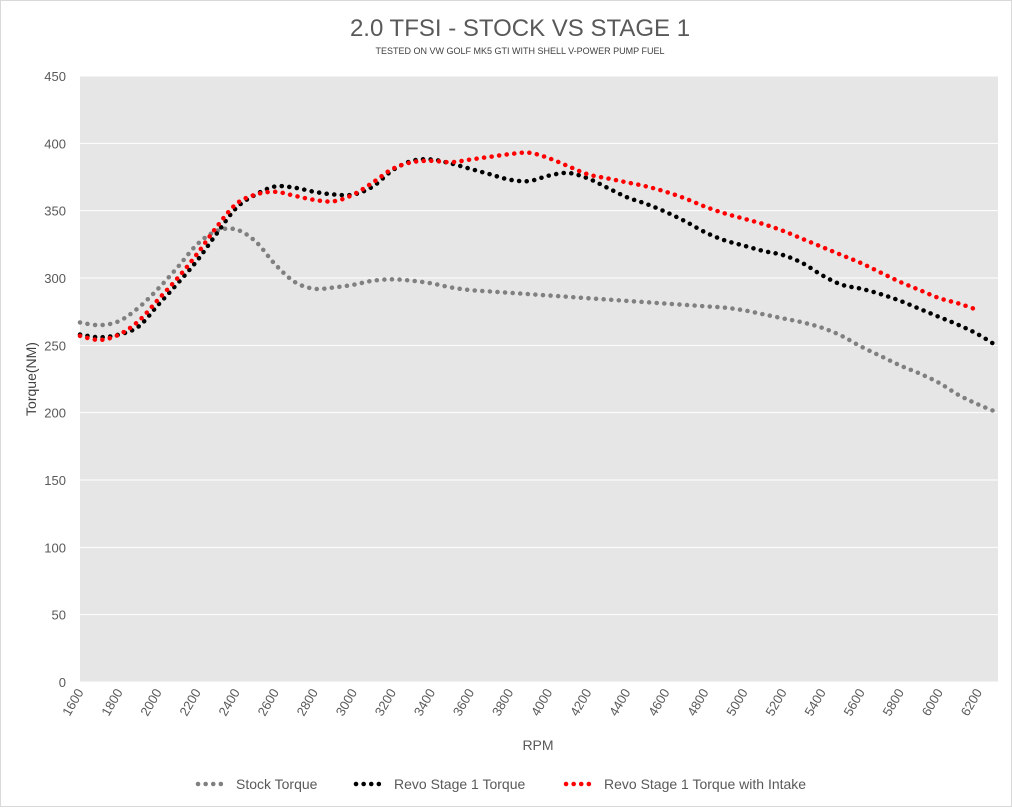  Describe the element at coordinates (55, 345) in the screenshot. I see `y-tick-label: 250` at that location.